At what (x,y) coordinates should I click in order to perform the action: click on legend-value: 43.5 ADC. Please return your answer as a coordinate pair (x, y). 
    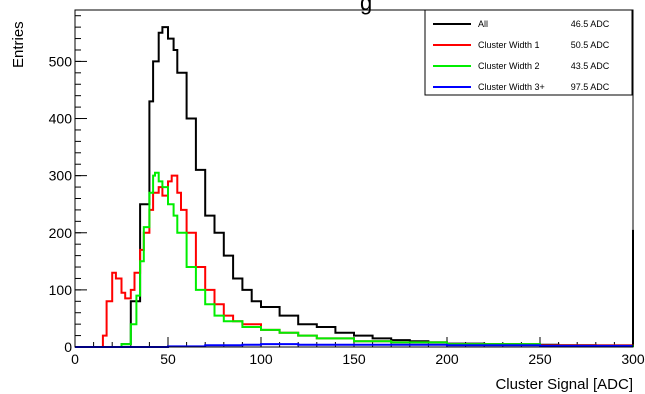
    Looking at the image, I should click on (590, 66).